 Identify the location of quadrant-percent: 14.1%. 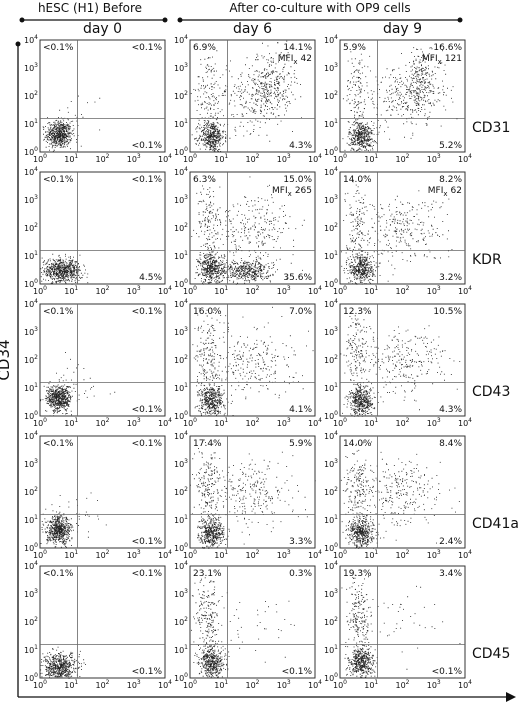
(297, 48).